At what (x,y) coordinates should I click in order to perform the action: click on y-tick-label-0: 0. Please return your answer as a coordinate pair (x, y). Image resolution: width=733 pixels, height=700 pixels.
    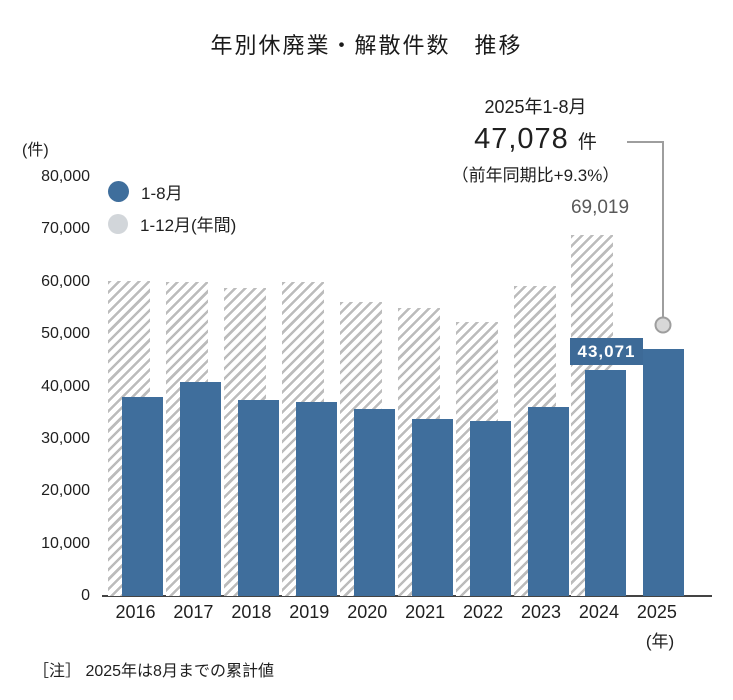
    Looking at the image, I should click on (85, 595).